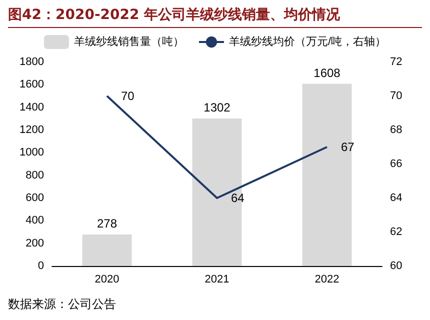 This screenshot has width=430, height=320. What do you see at coordinates (396, 232) in the screenshot?
I see `y2-tick-label: 62` at bounding box center [396, 232].